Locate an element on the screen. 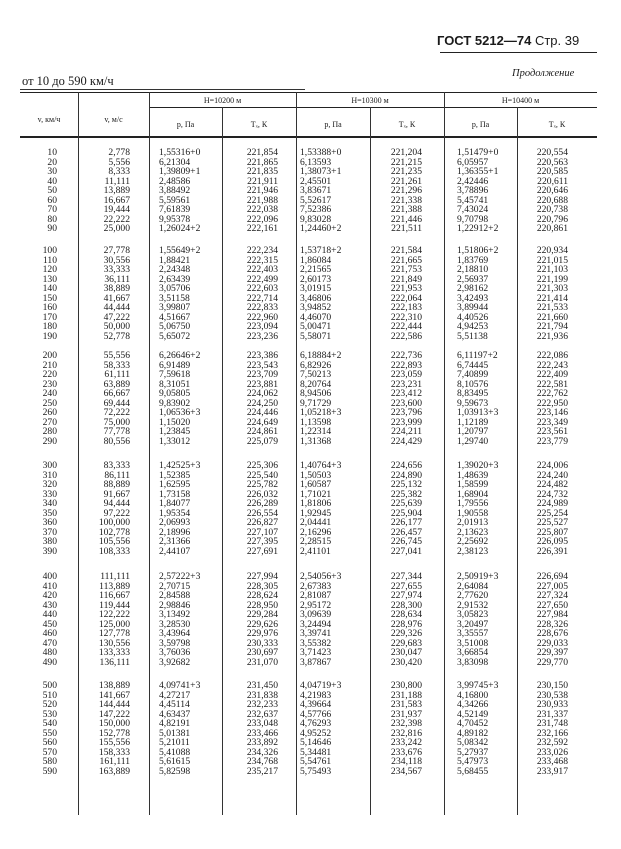 The image size is (621, 849). cell-pressure-10400: 2,25692 is located at coordinates (473, 541).